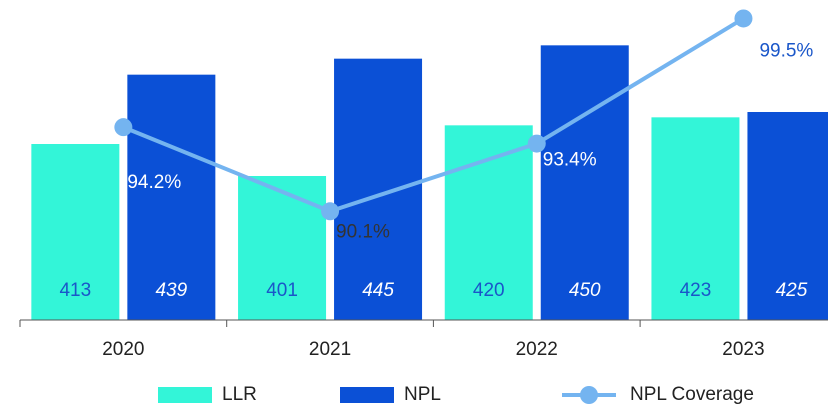 The height and width of the screenshot is (406, 828). Describe the element at coordinates (330, 349) in the screenshot. I see `x-tick-label: 2021` at that location.